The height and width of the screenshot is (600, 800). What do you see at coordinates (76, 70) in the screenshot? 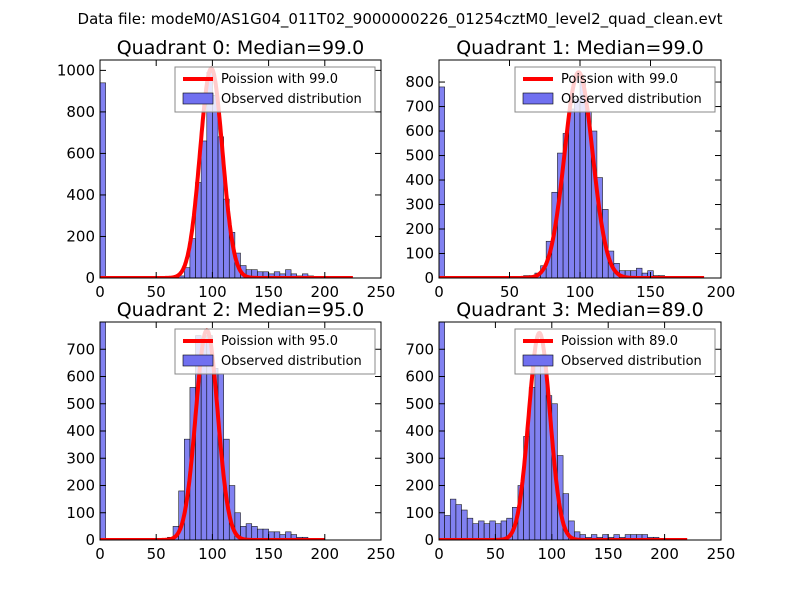
I see `y-tick-label: 1000` at bounding box center [76, 70].